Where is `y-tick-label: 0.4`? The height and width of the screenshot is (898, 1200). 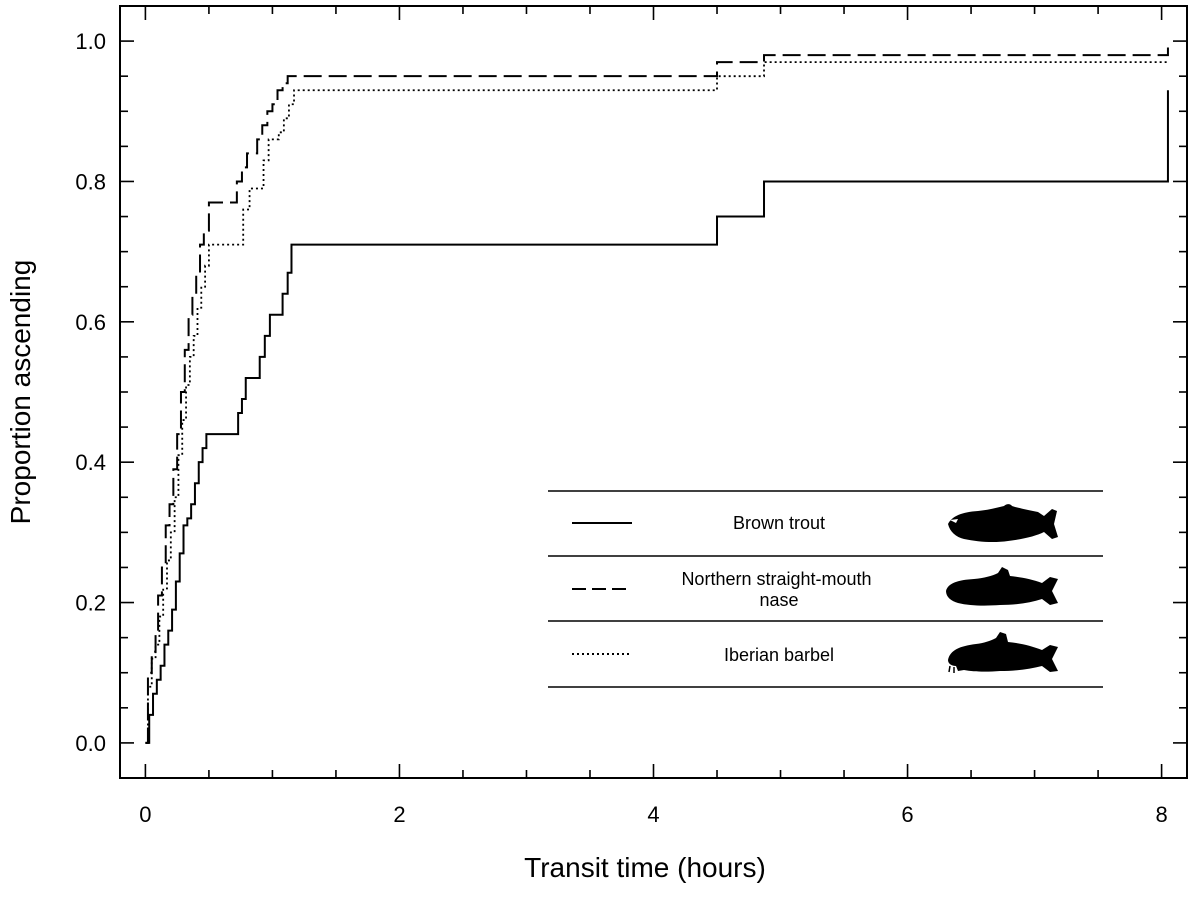 y-tick-label: 0.4 is located at coordinates (90, 462).